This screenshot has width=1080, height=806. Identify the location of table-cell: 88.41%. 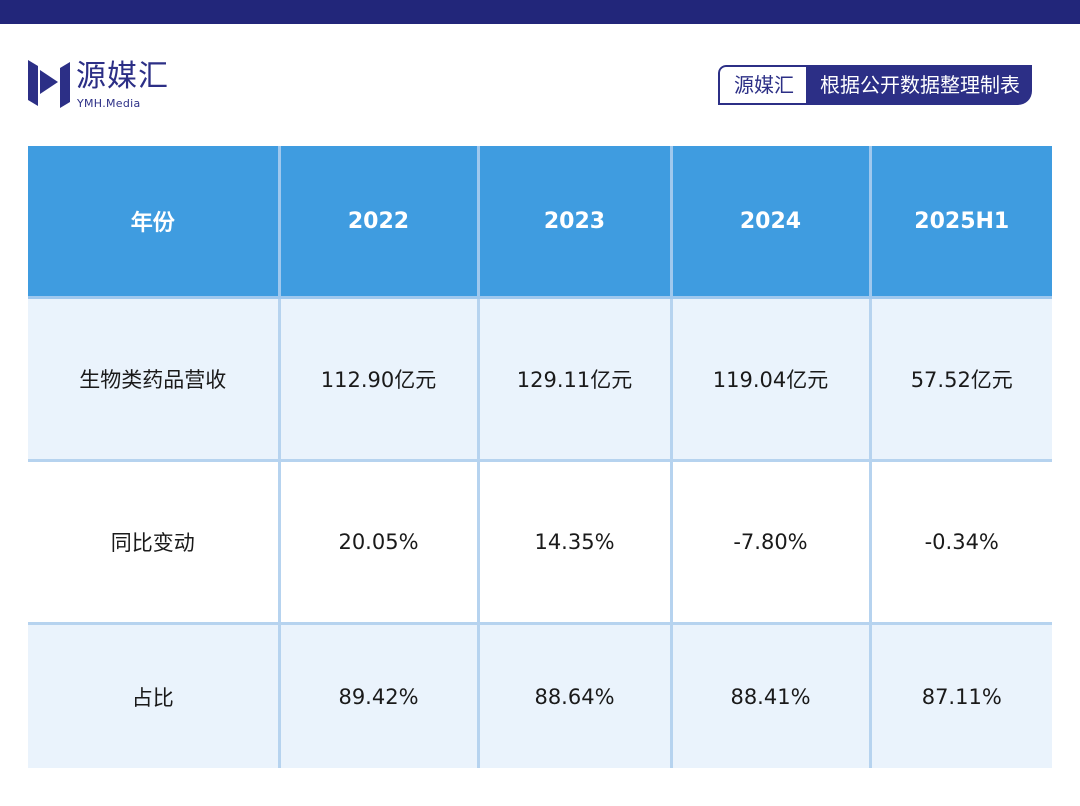
(770, 695).